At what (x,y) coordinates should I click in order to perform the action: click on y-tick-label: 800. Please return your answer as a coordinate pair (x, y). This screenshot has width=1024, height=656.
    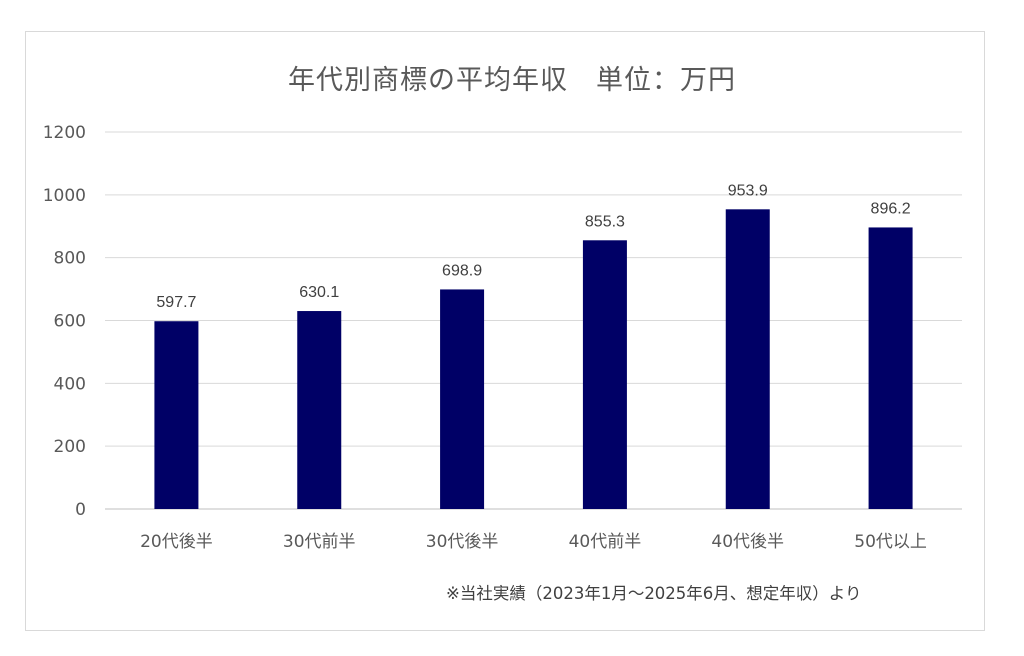
    Looking at the image, I should click on (70, 259).